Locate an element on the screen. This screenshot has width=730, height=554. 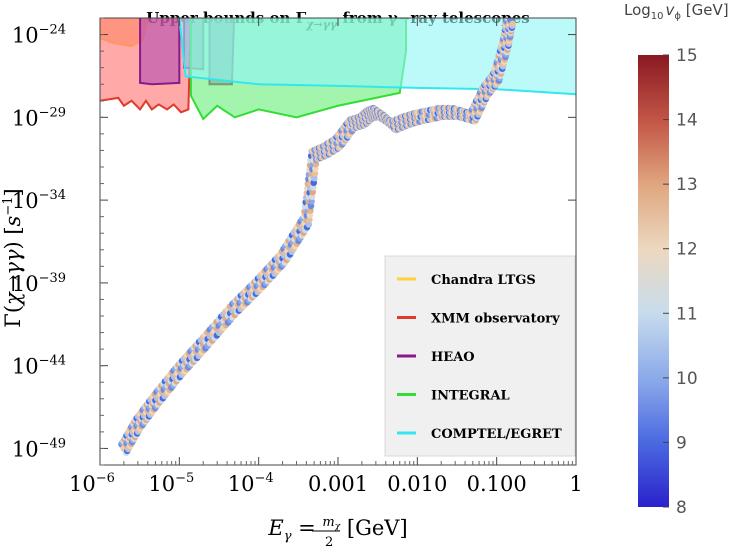
colorbar-label-var: v is located at coordinates (671, 10).